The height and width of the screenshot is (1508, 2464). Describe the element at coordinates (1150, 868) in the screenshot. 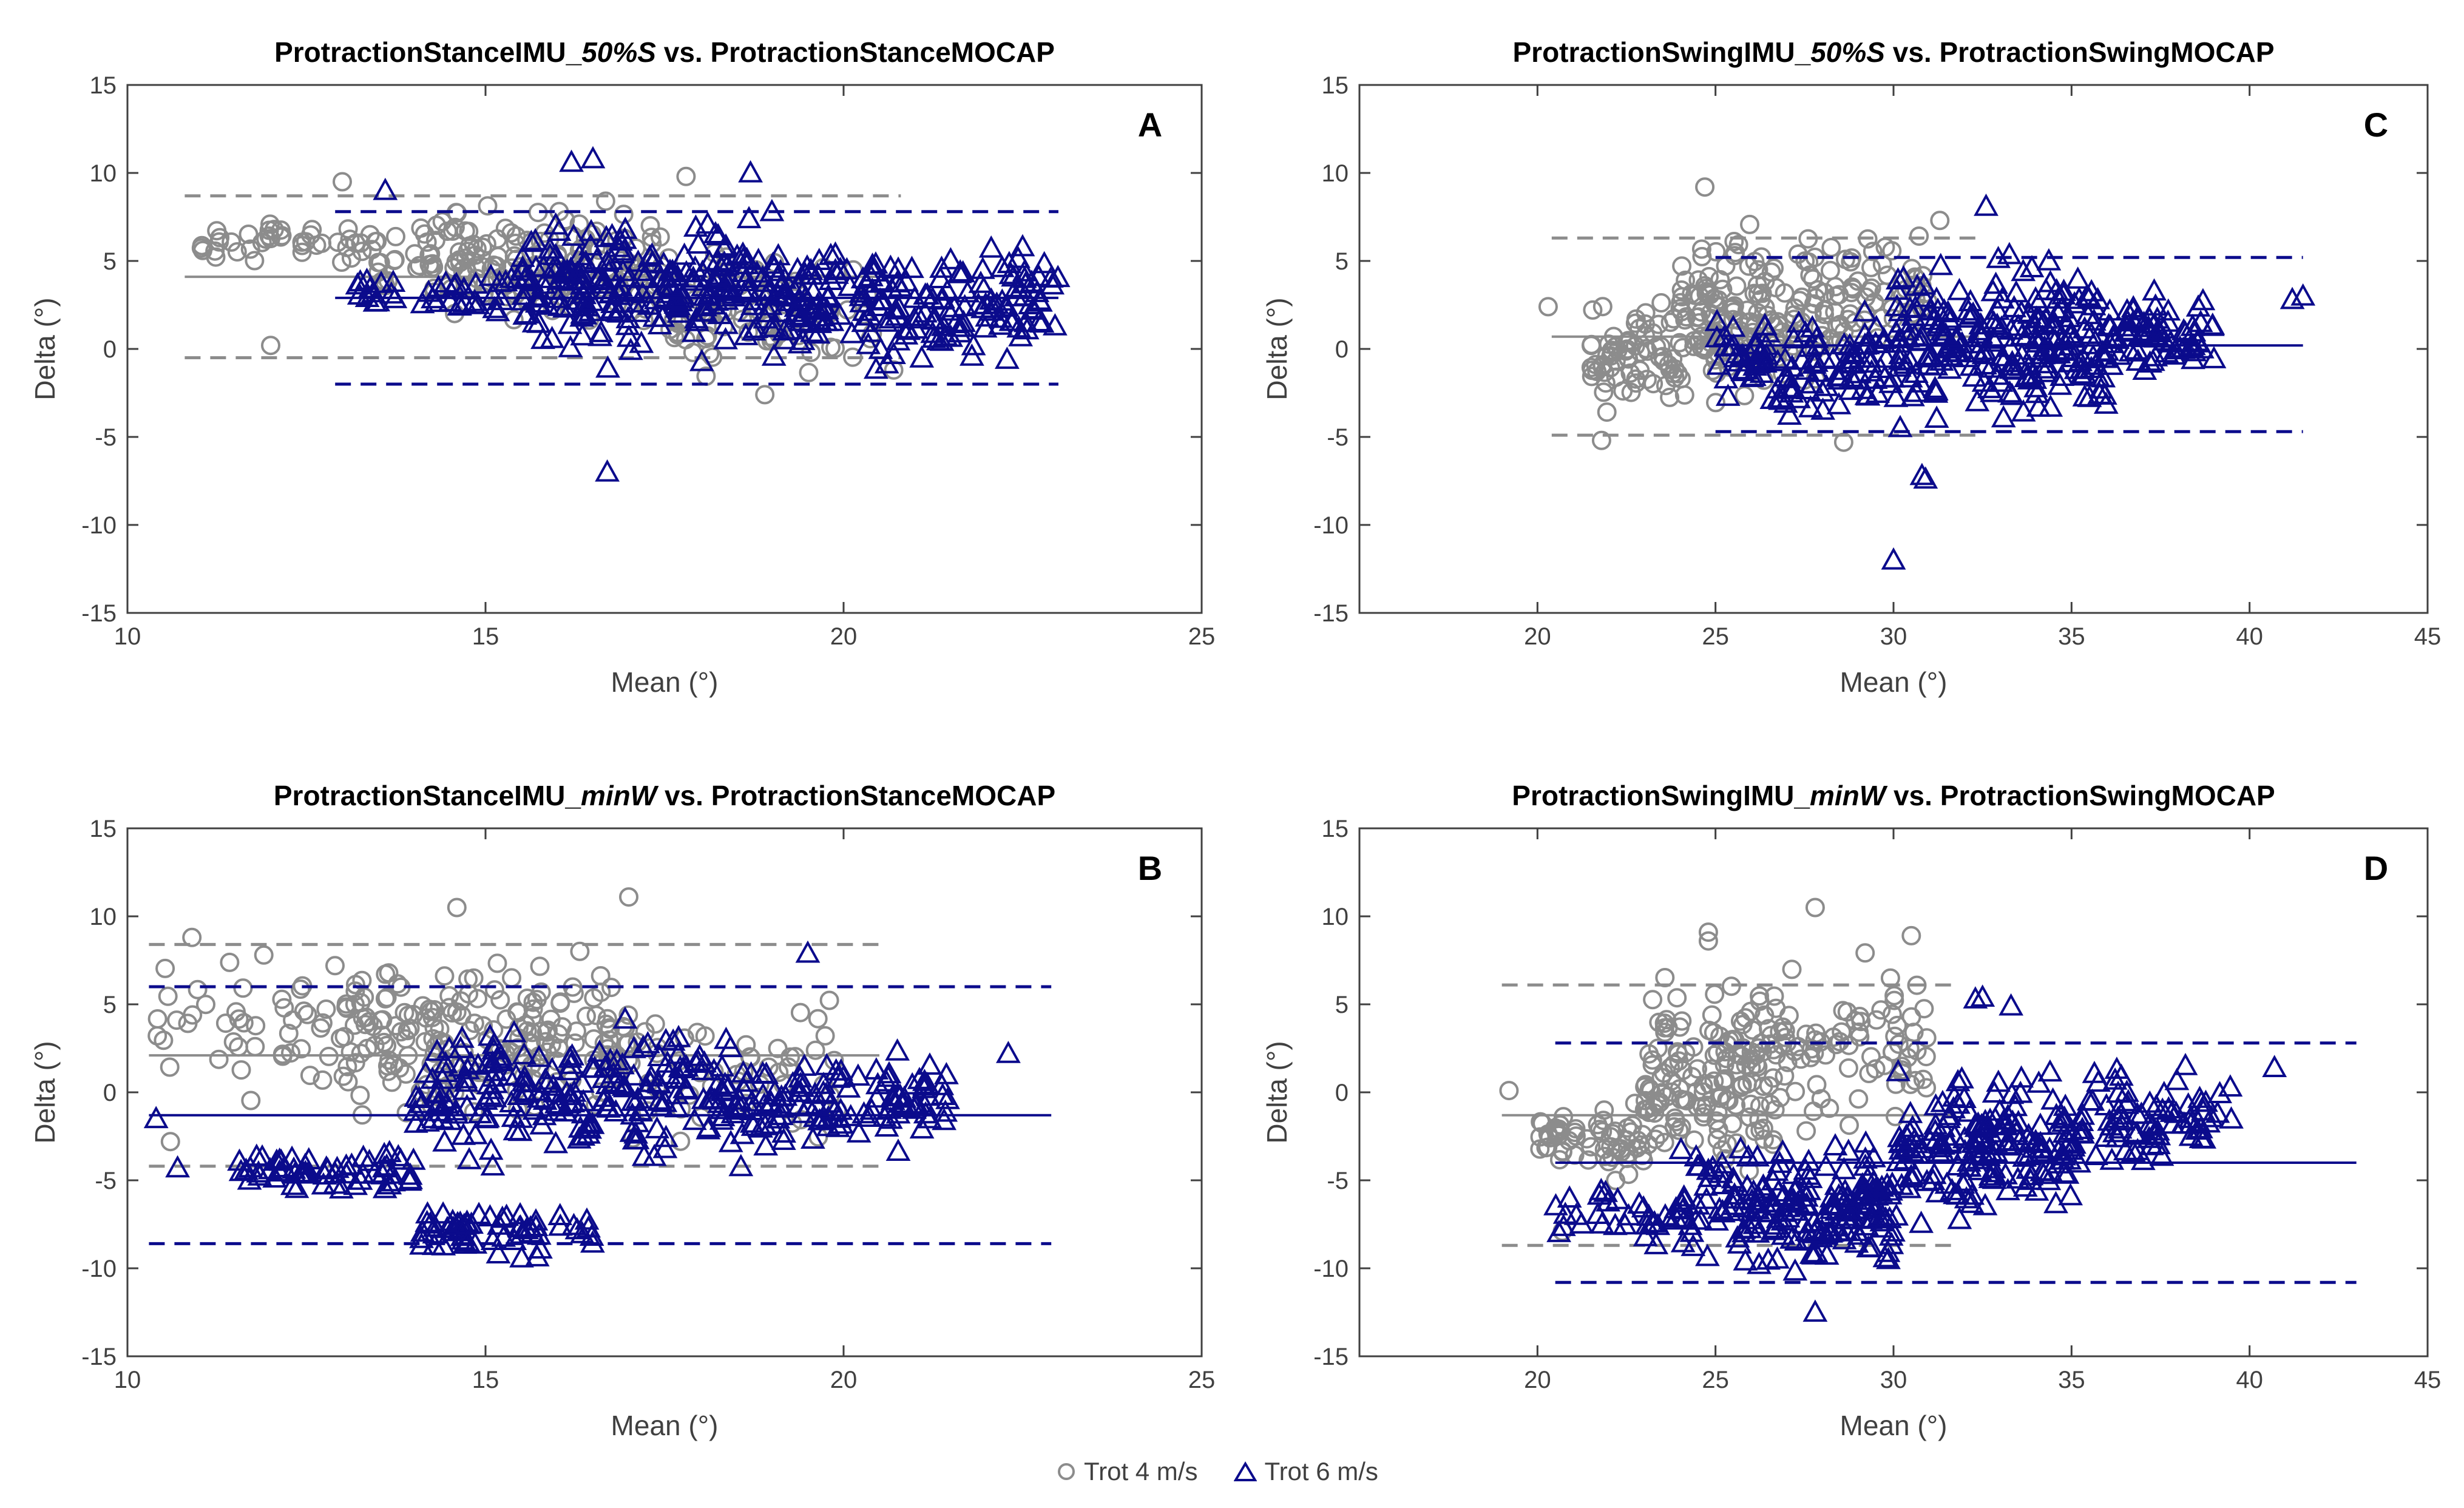

I see `panel-label: B` at that location.